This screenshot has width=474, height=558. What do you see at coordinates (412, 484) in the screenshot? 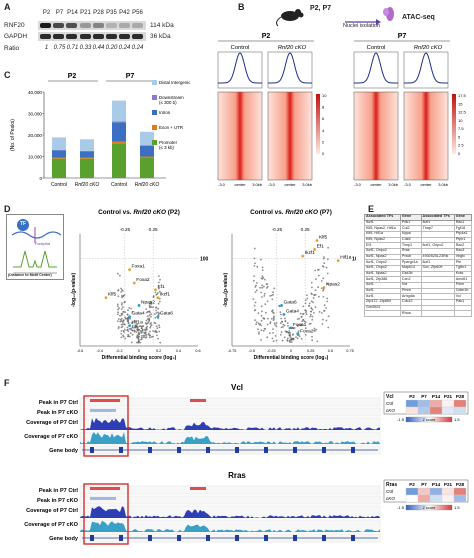
I see `zscore-col: P2` at bounding box center [412, 484].